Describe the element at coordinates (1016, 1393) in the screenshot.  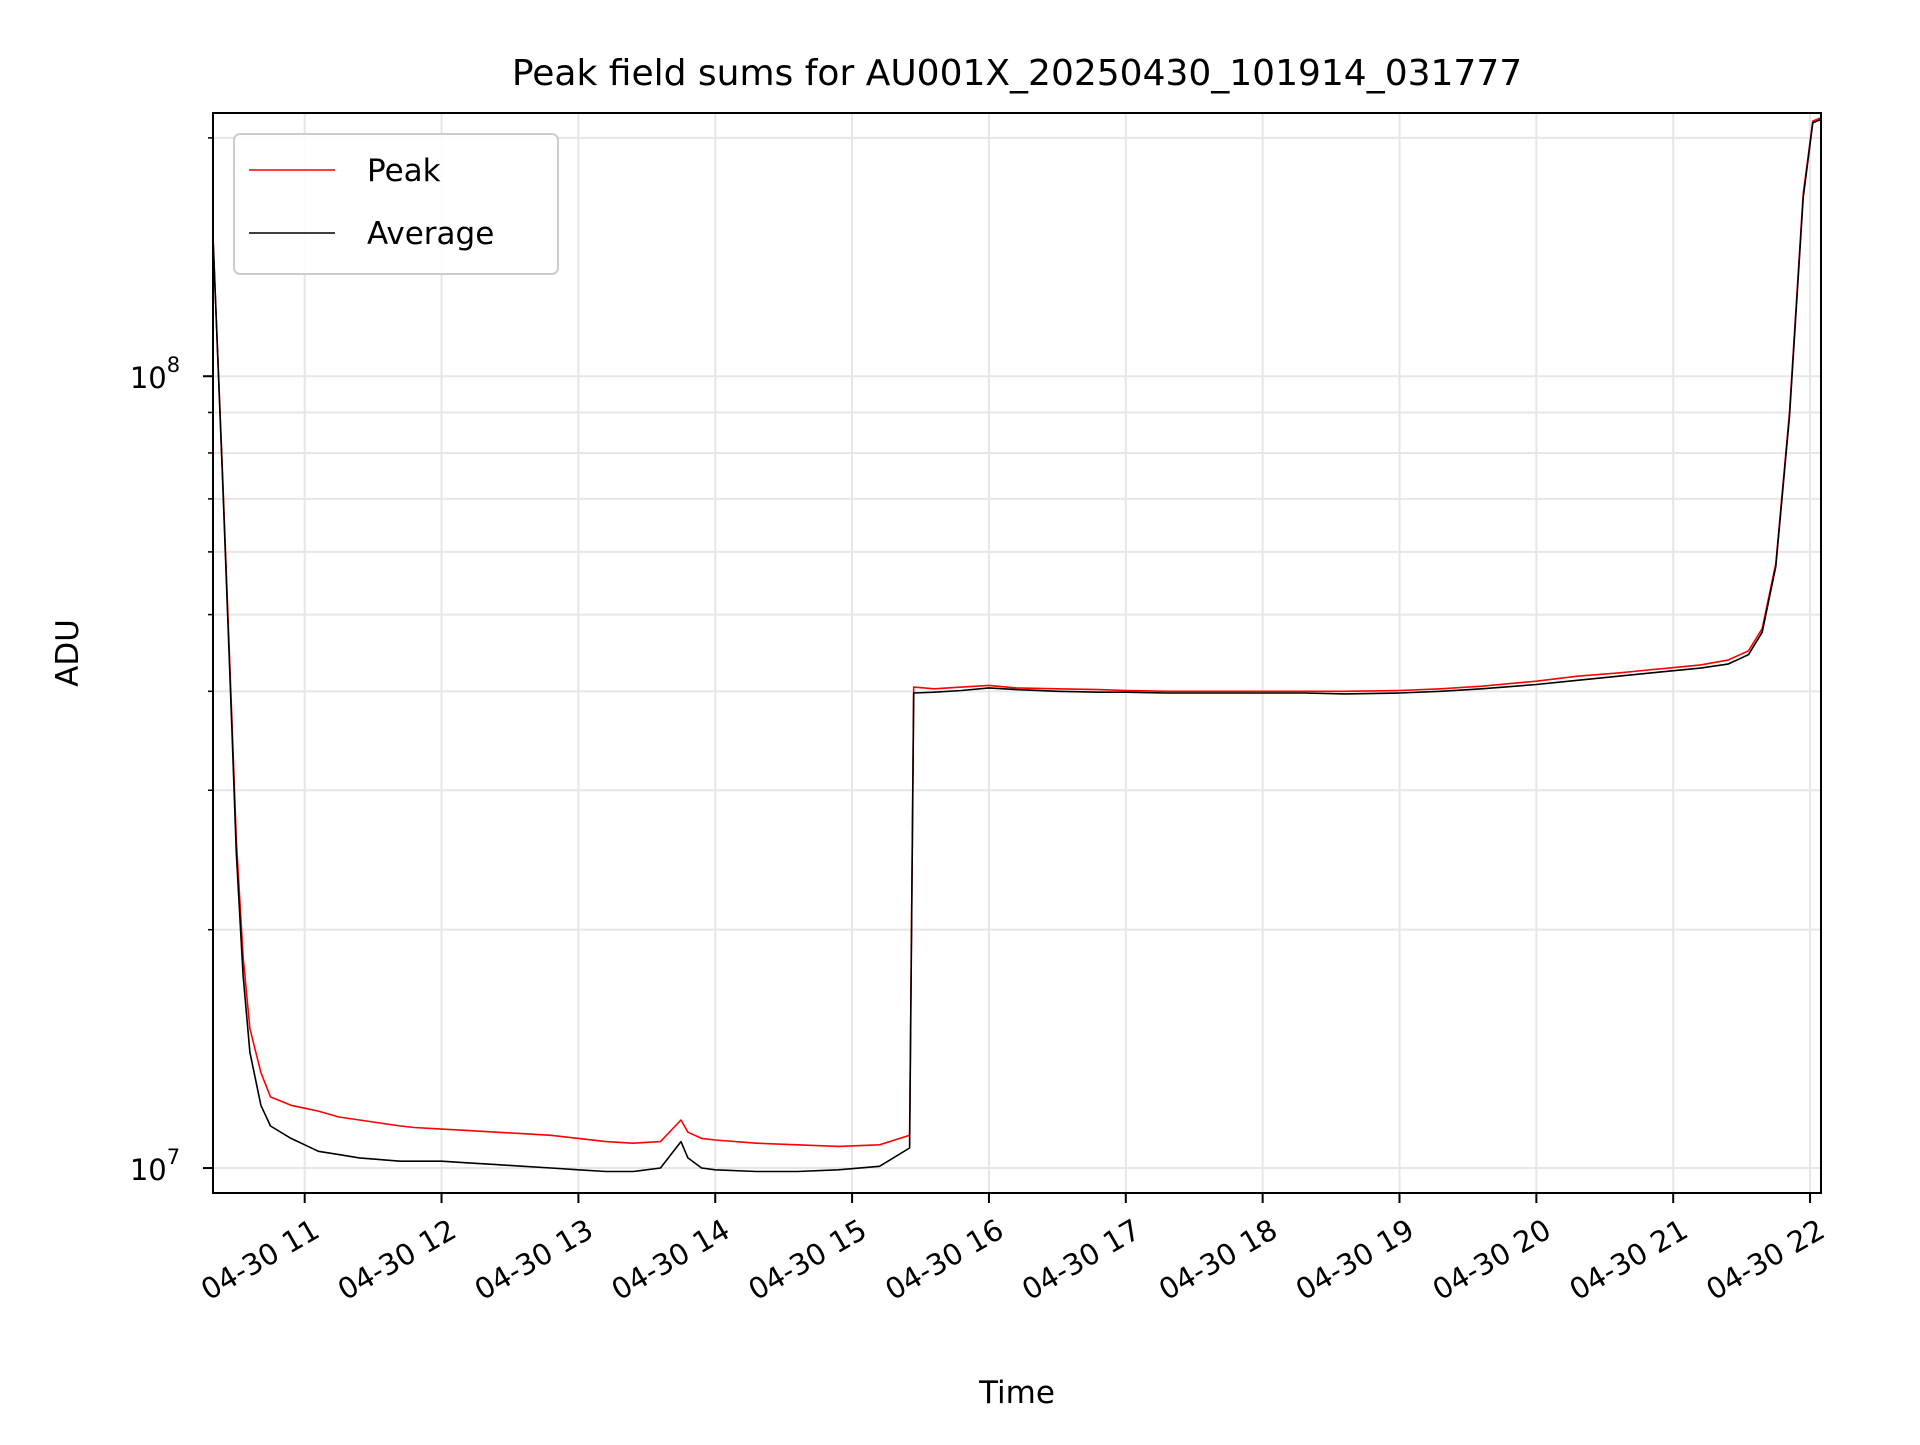
I see `x-axis-label: Time` at that location.